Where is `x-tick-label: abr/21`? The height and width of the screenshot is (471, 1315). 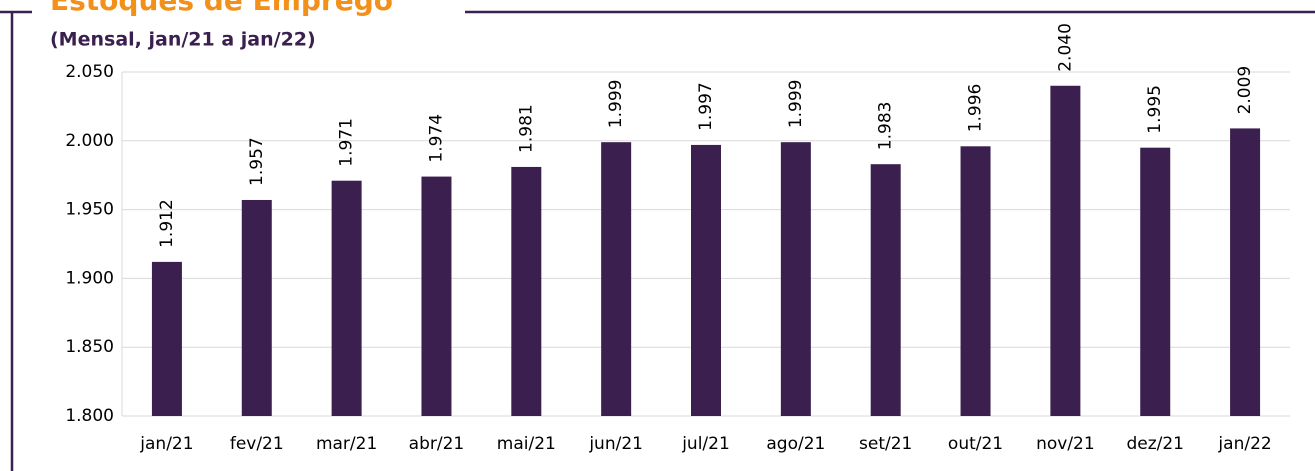 x-tick-label: abr/21 is located at coordinates (437, 444).